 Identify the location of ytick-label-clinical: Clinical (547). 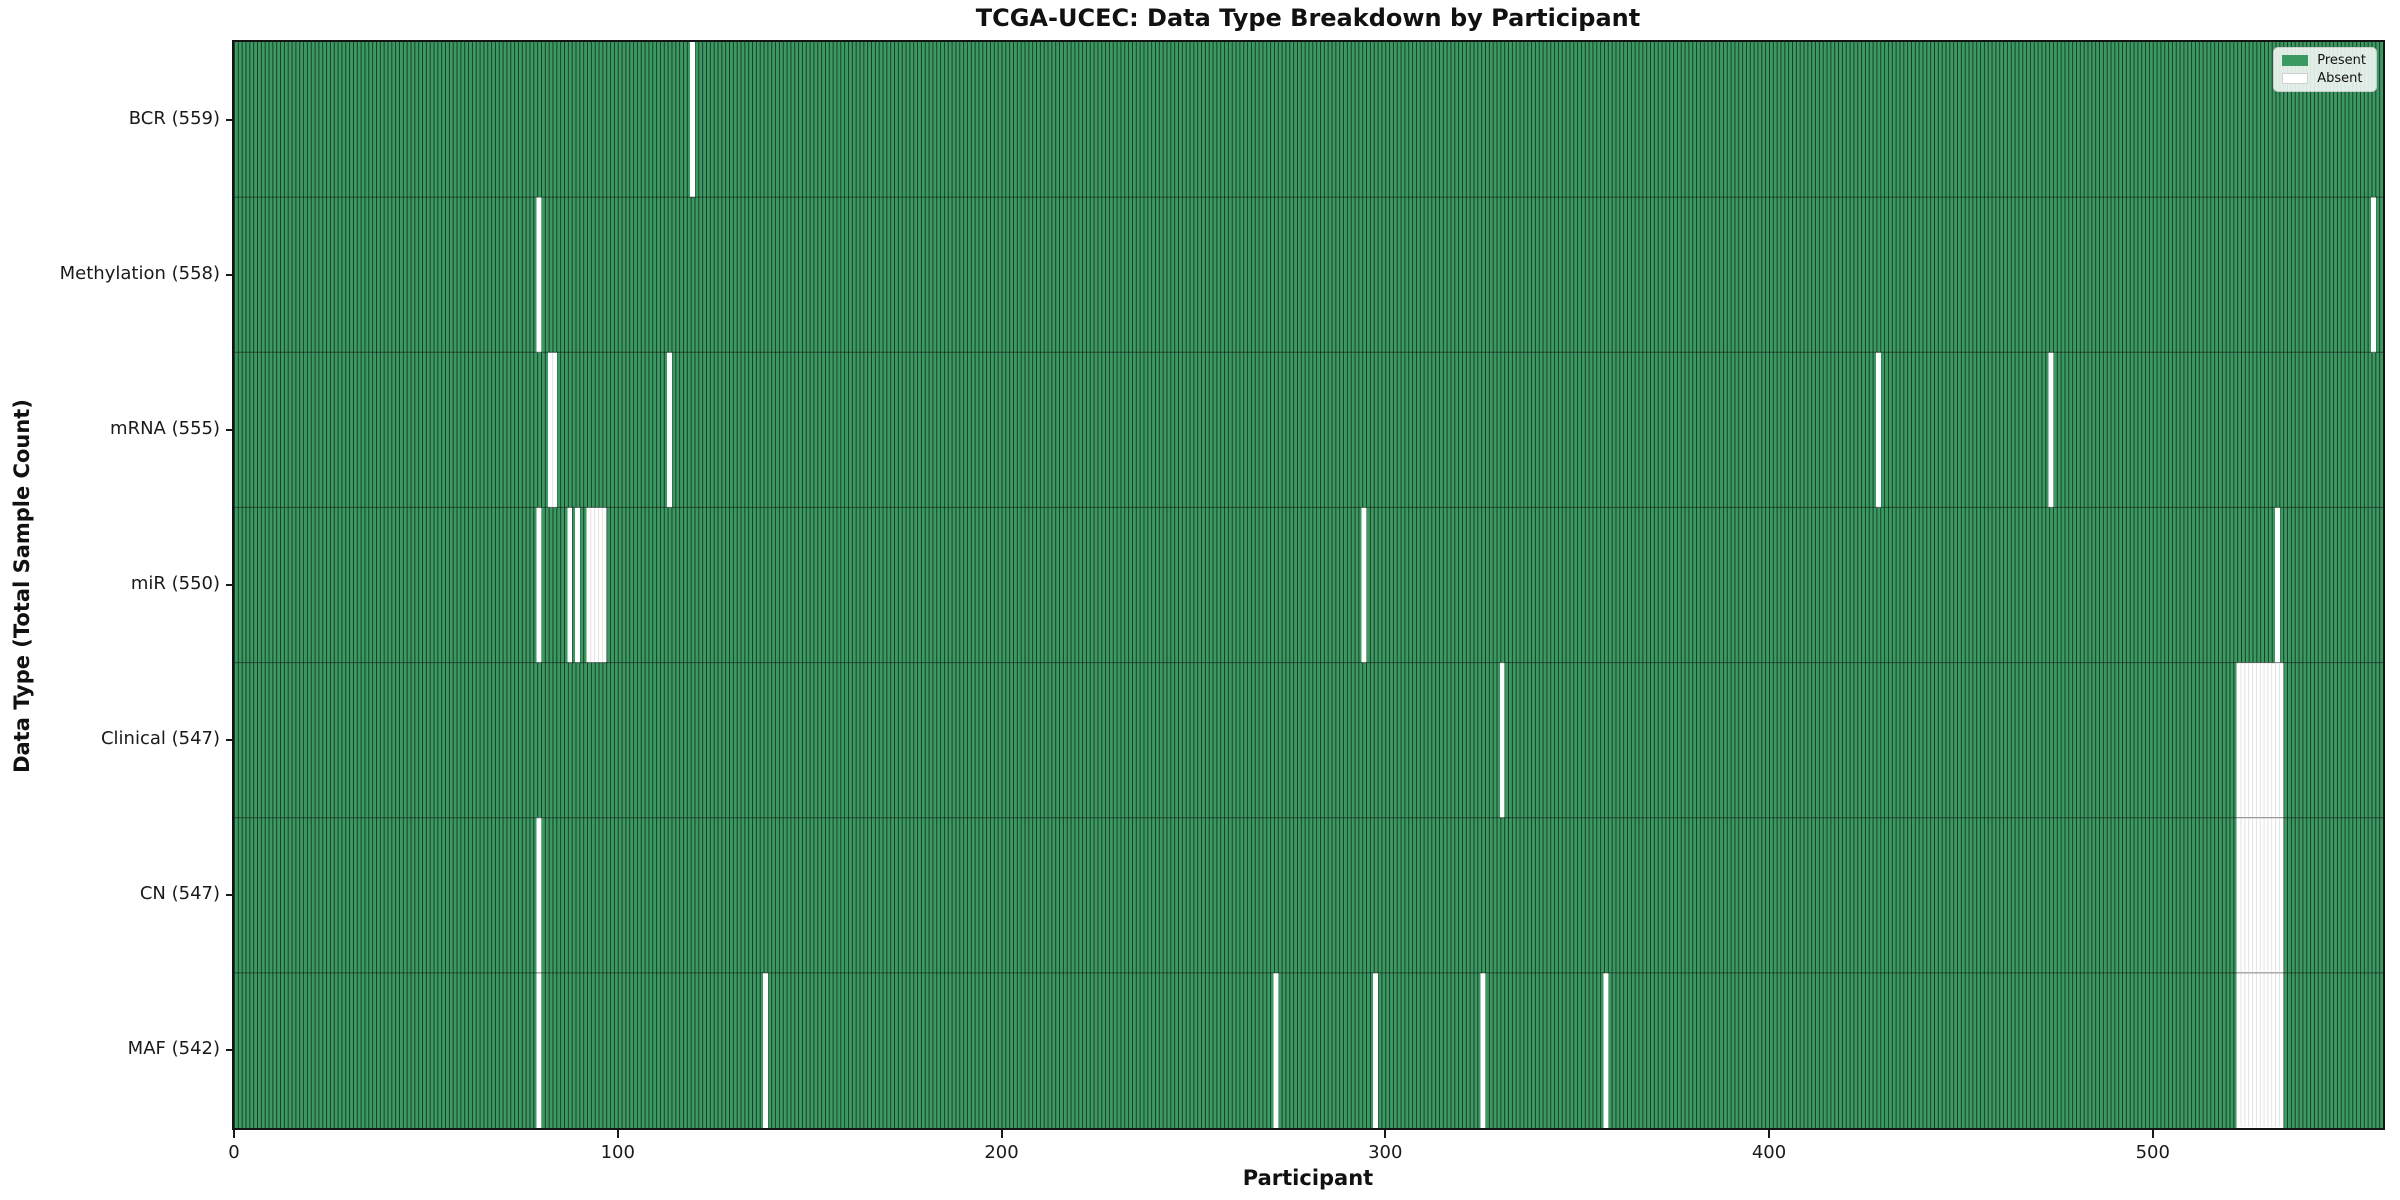
(160, 739).